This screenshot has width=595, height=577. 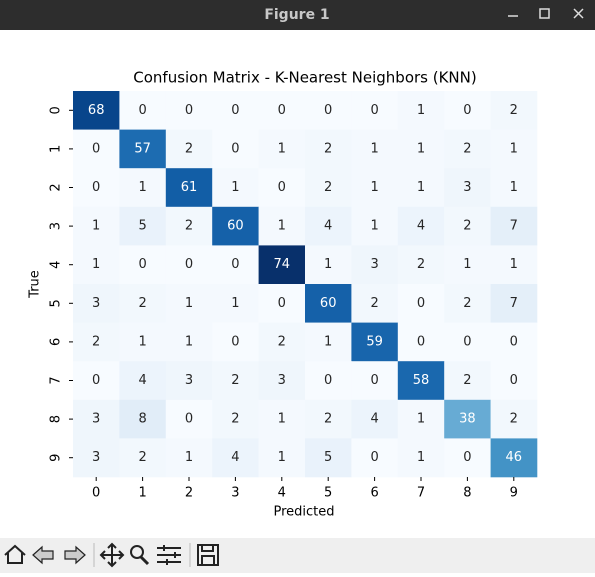 What do you see at coordinates (169, 555) in the screenshot?
I see `configure-button` at bounding box center [169, 555].